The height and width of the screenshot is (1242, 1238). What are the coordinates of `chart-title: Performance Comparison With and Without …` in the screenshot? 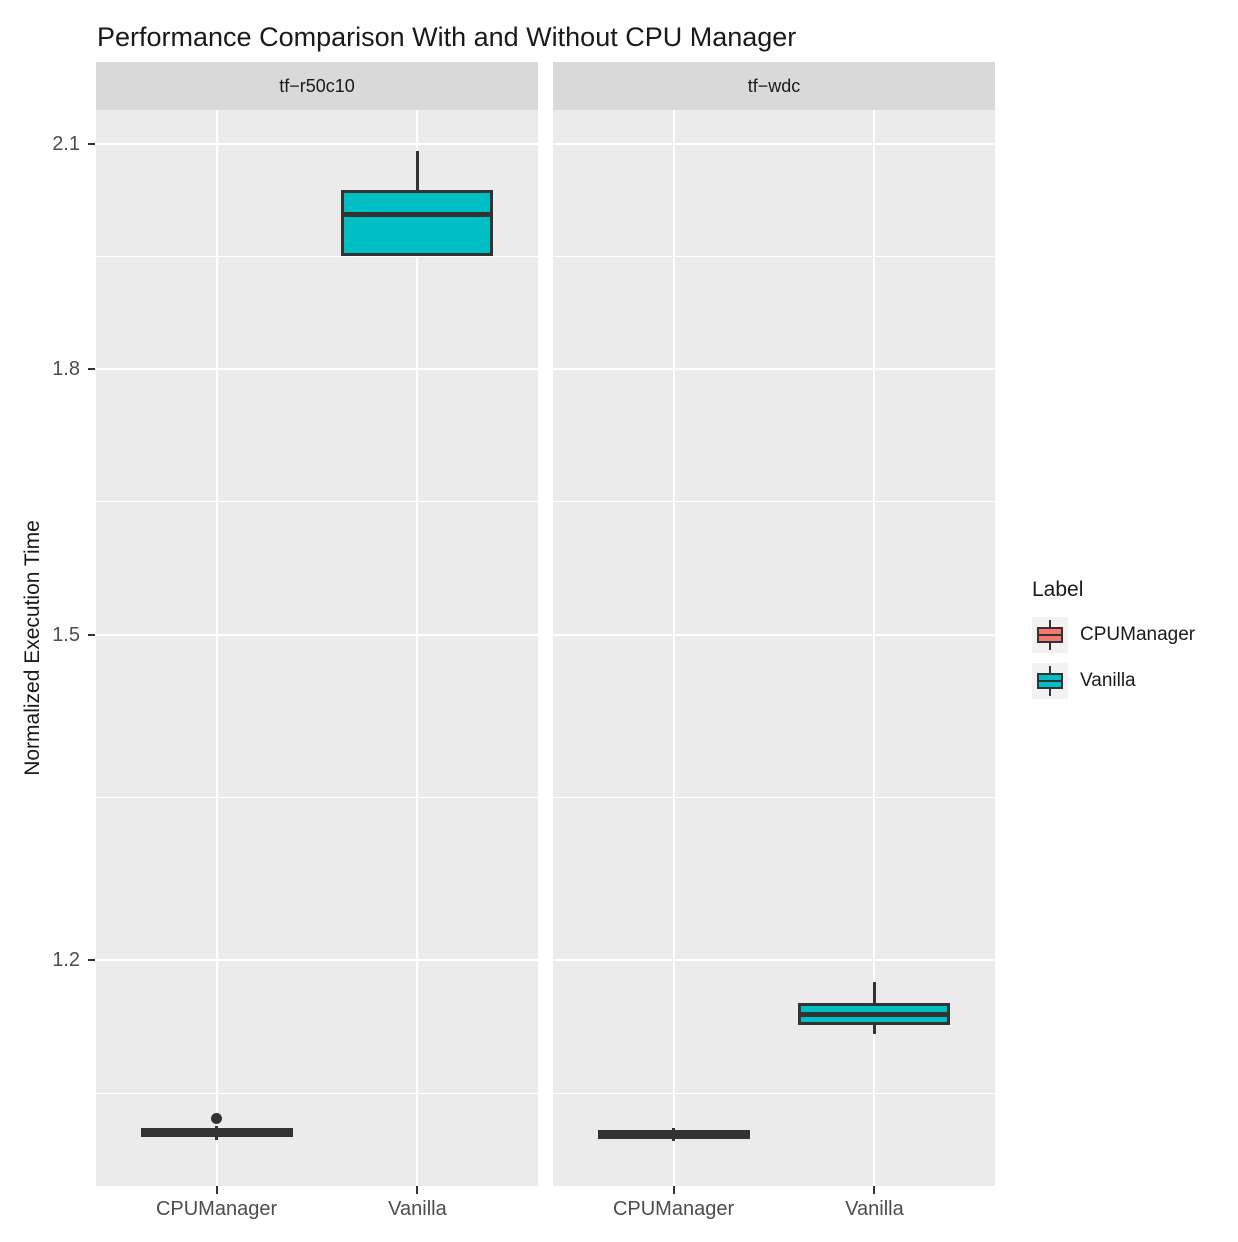 It's located at (447, 37).